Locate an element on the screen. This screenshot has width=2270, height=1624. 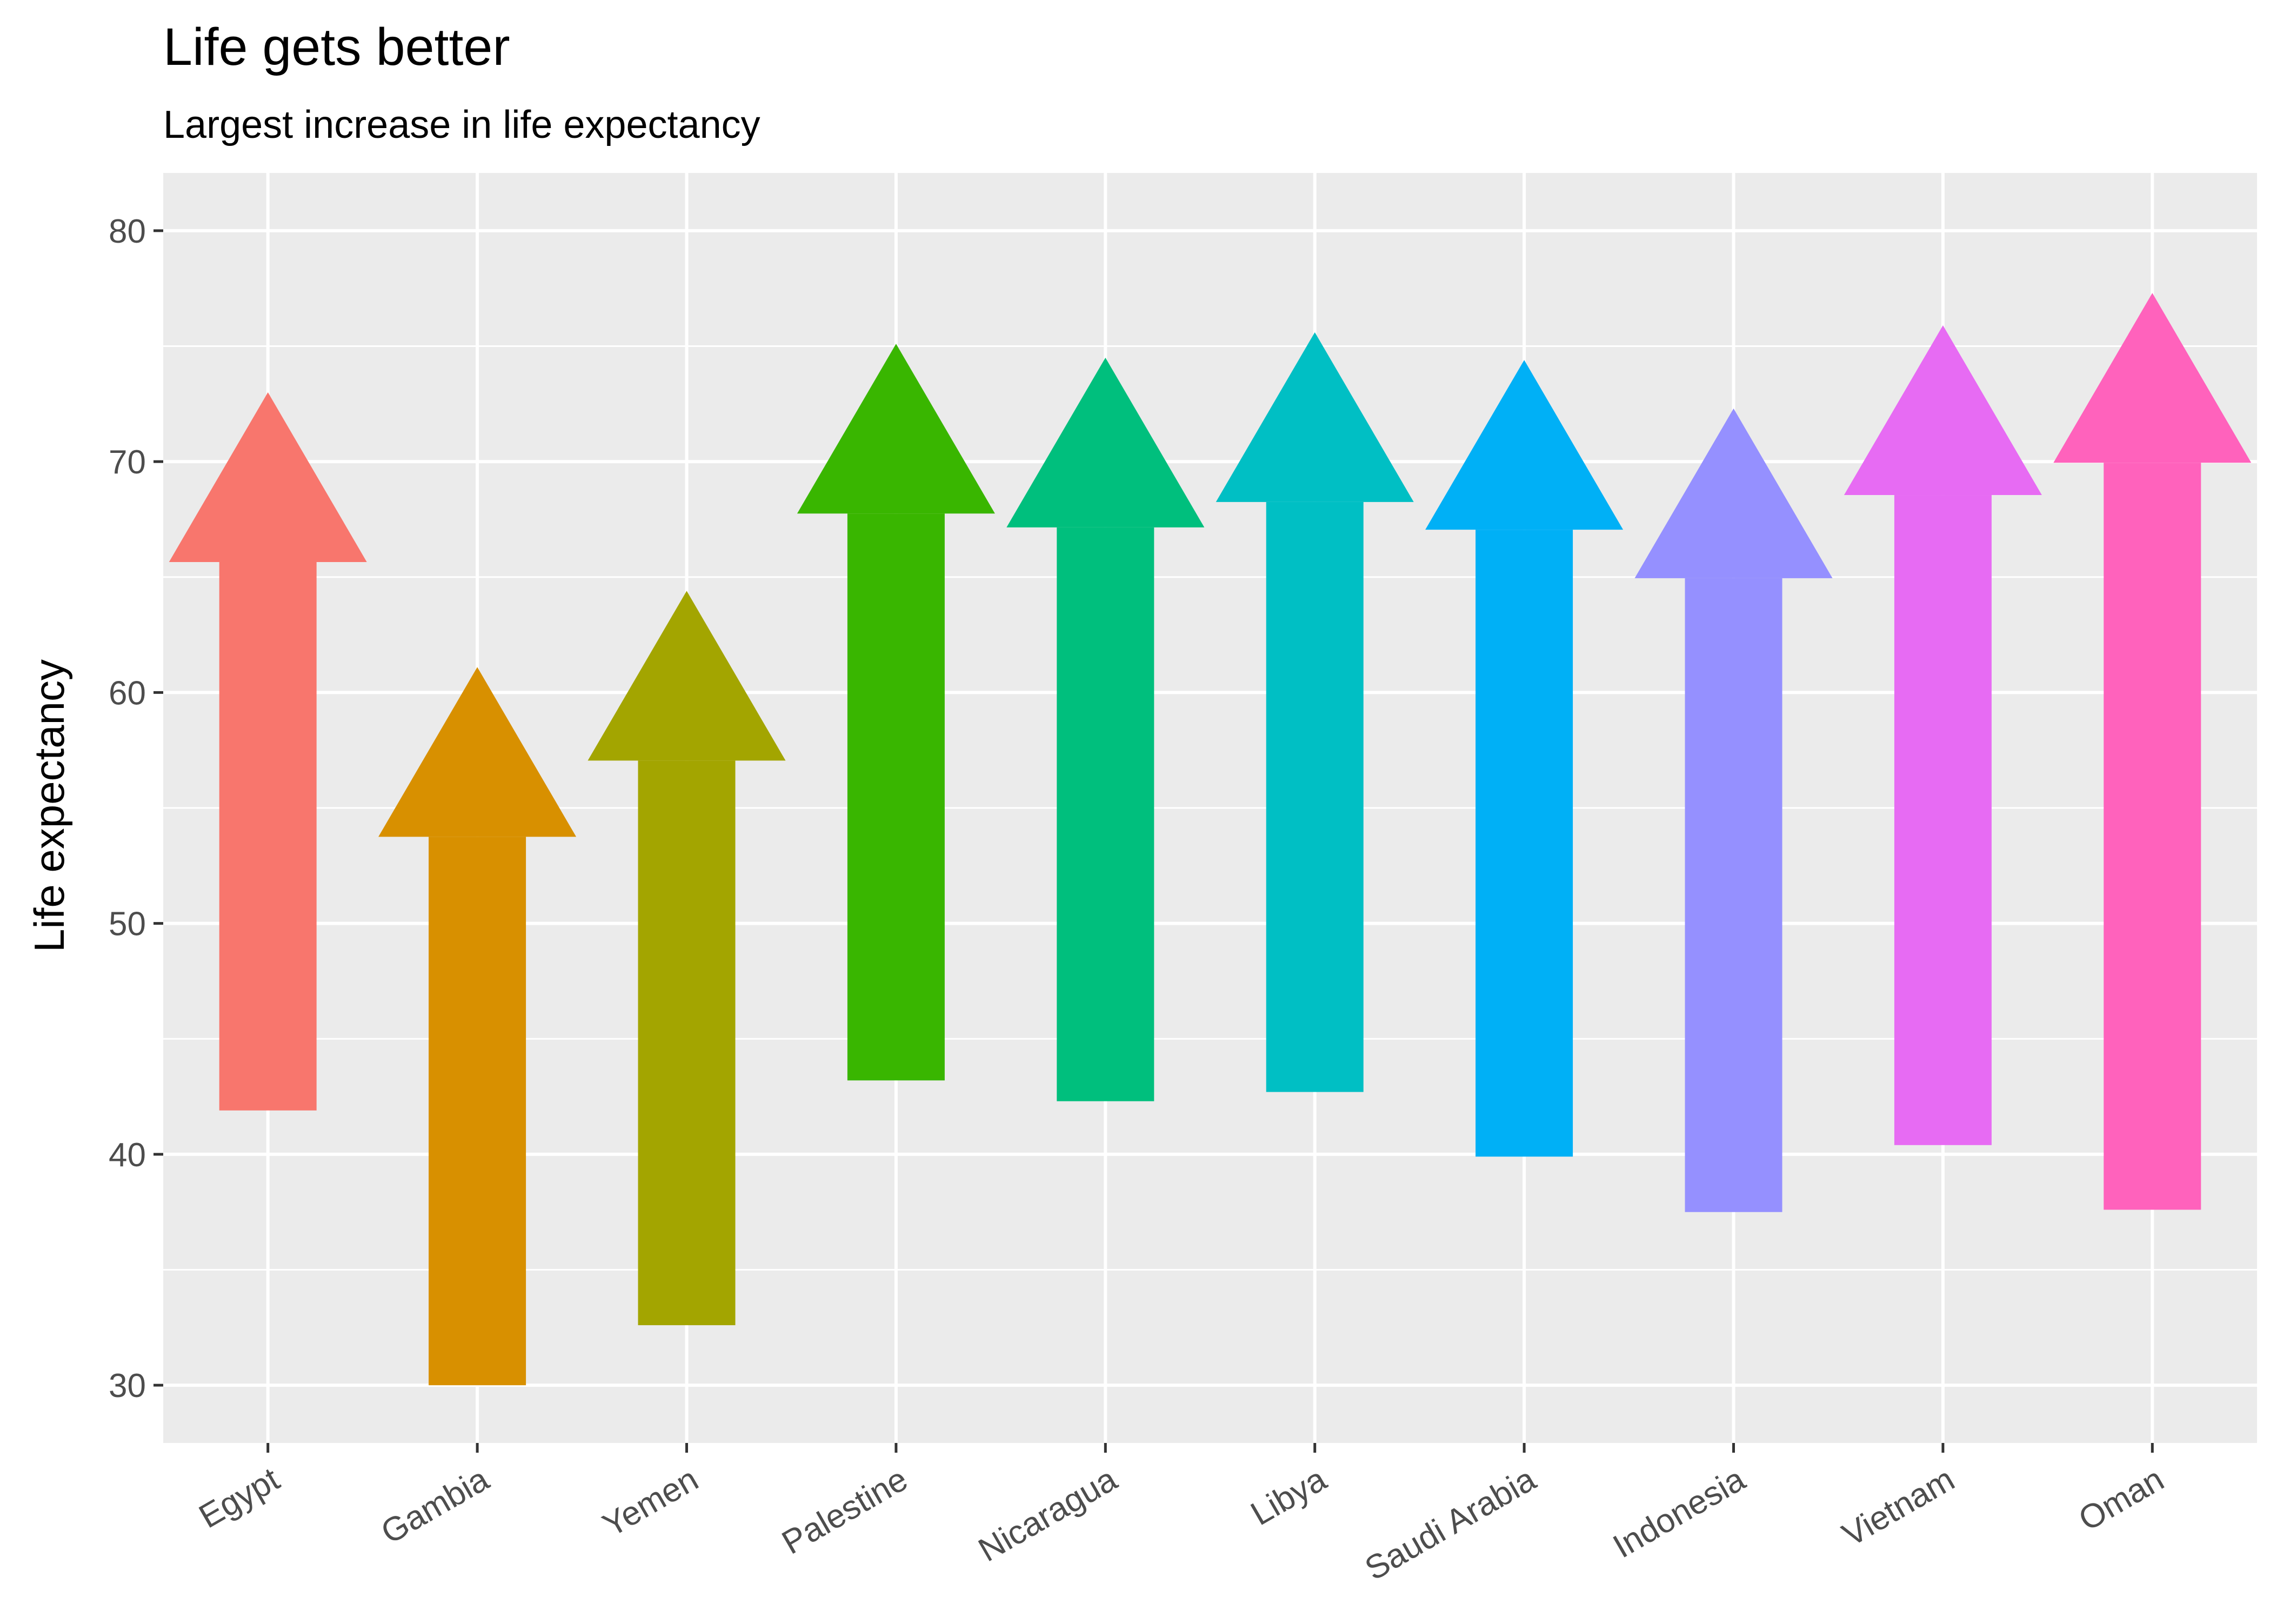
x-tick-label: Yemen is located at coordinates (651, 1502).